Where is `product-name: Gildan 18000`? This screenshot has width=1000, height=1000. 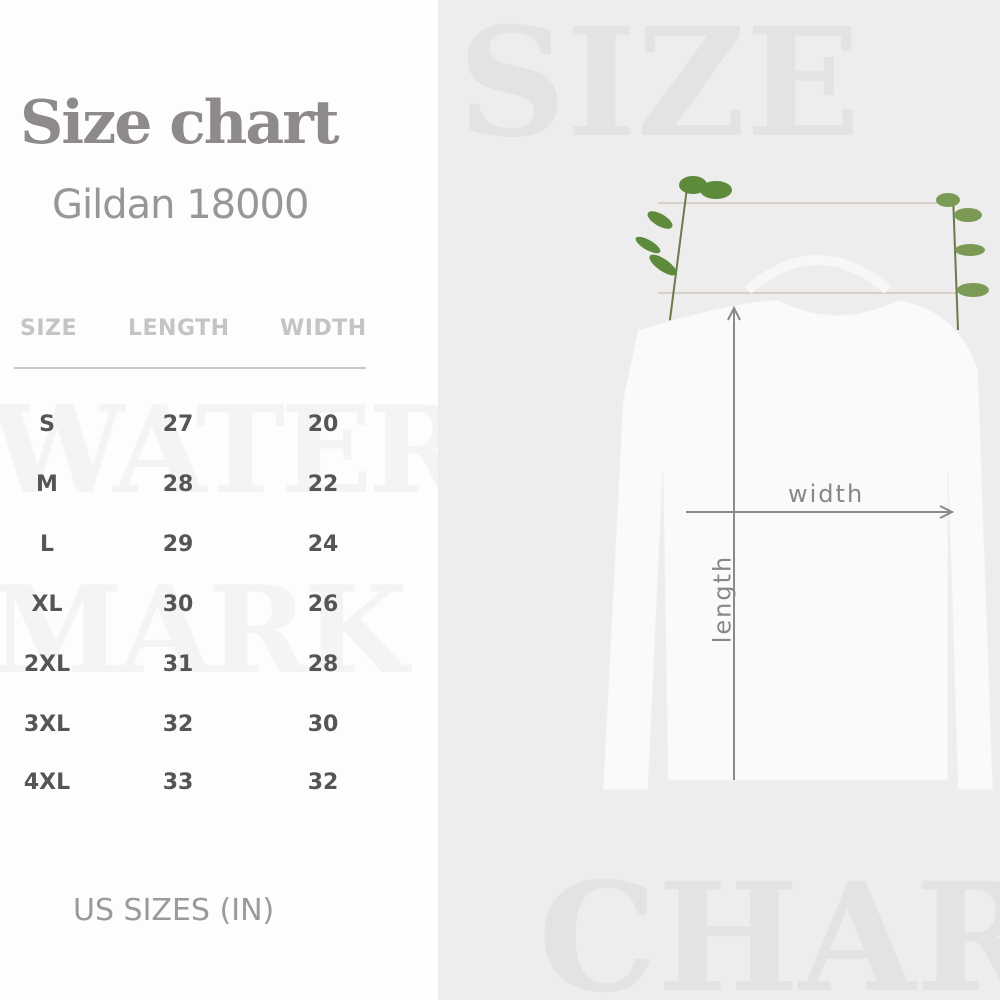 product-name: Gildan 18000 is located at coordinates (180, 205).